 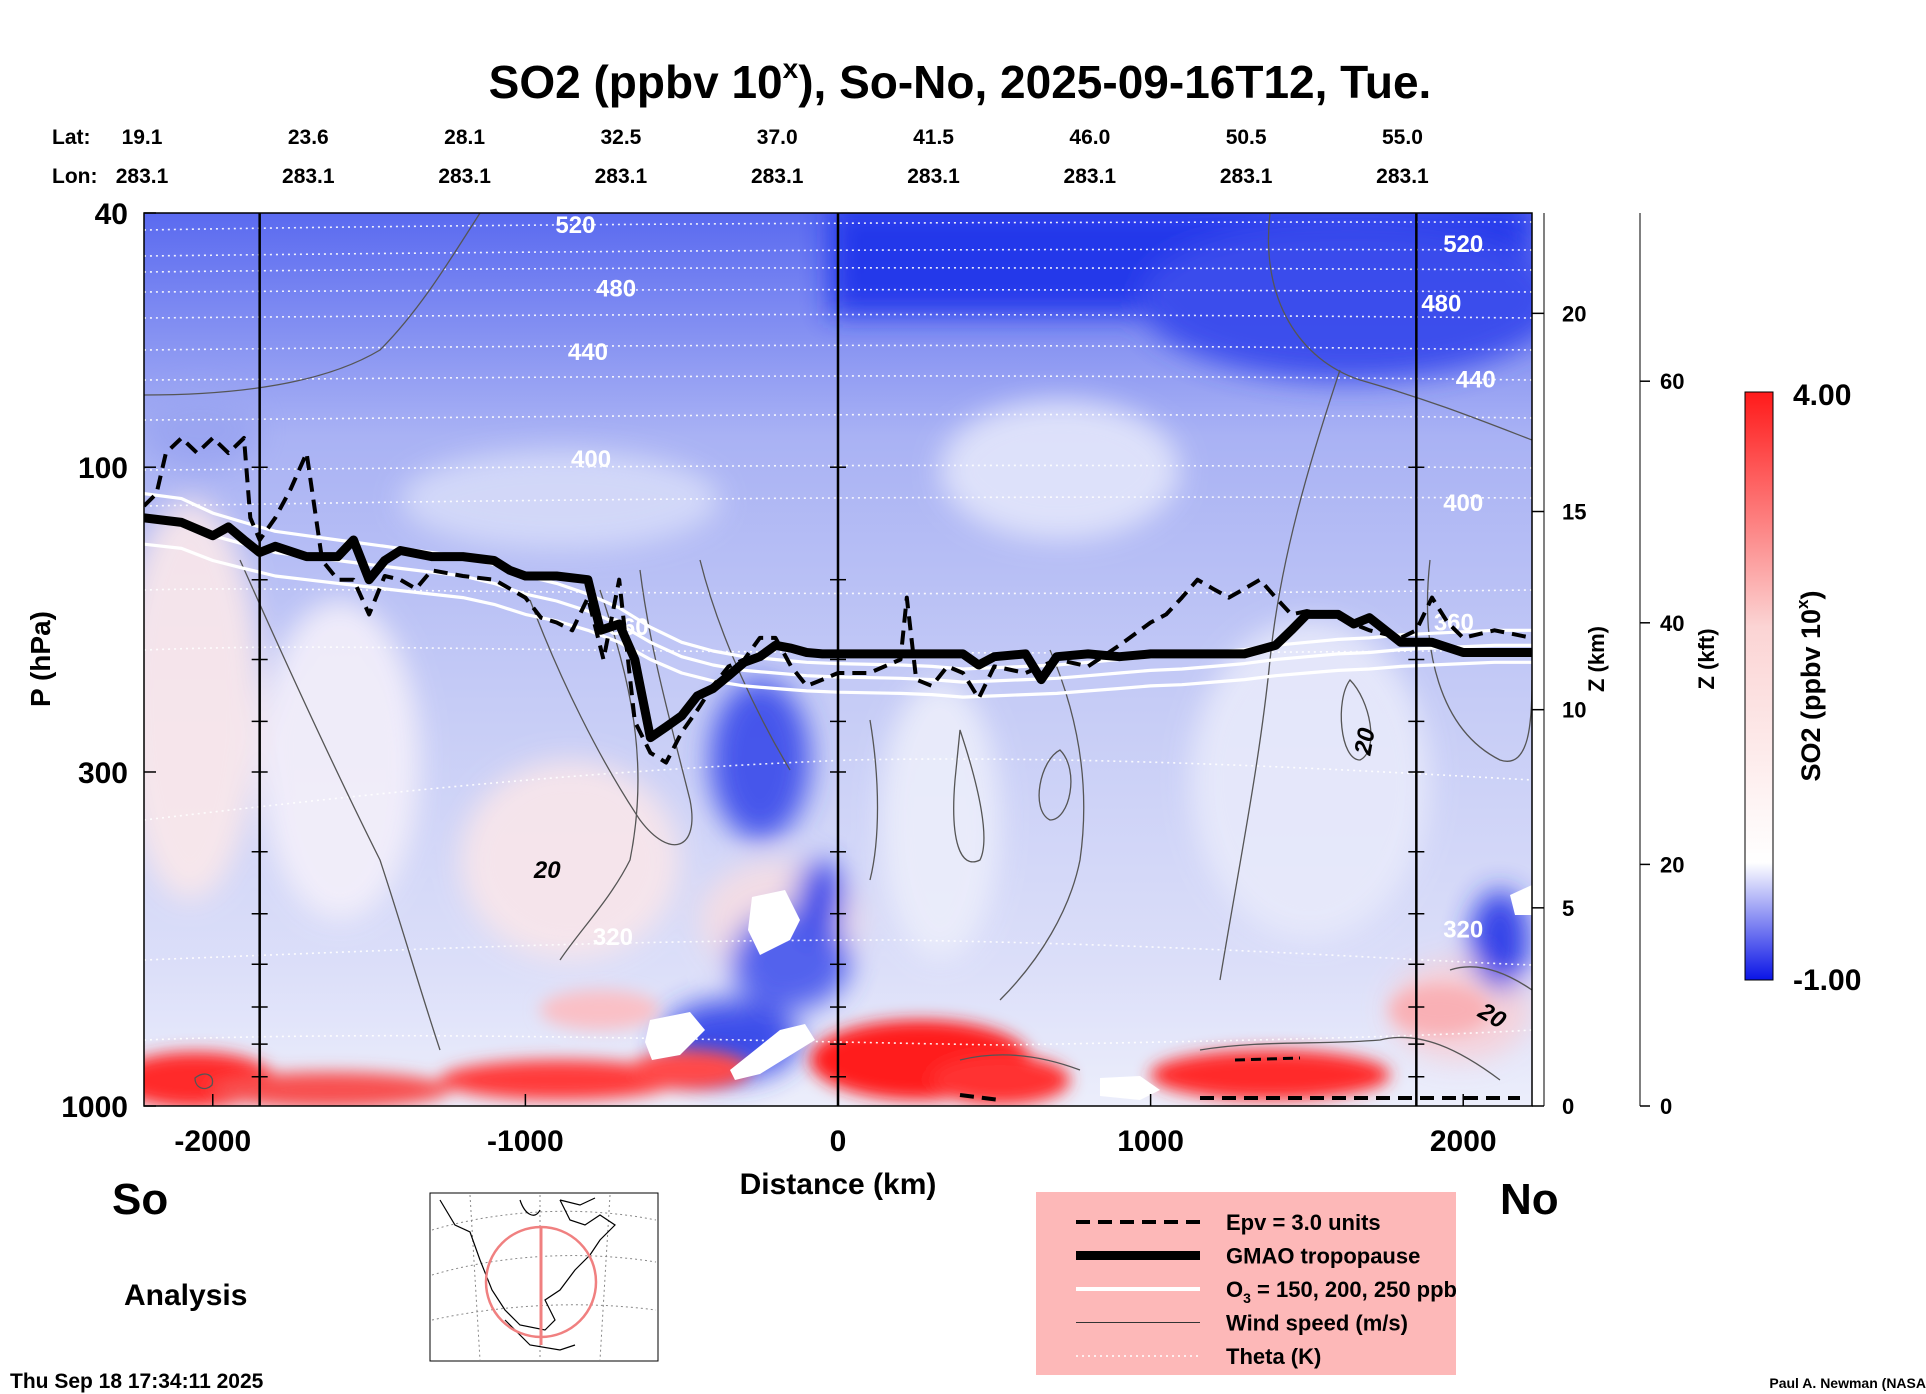 I want to click on y-tick-label: 100, so click(x=103, y=468).